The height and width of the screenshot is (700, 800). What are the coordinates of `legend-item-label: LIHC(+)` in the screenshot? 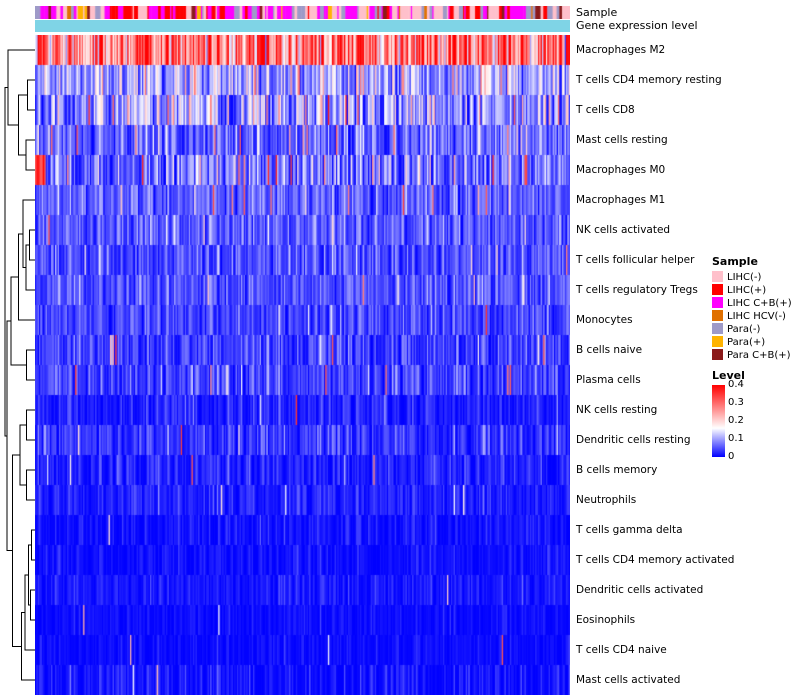 It's located at (747, 290).